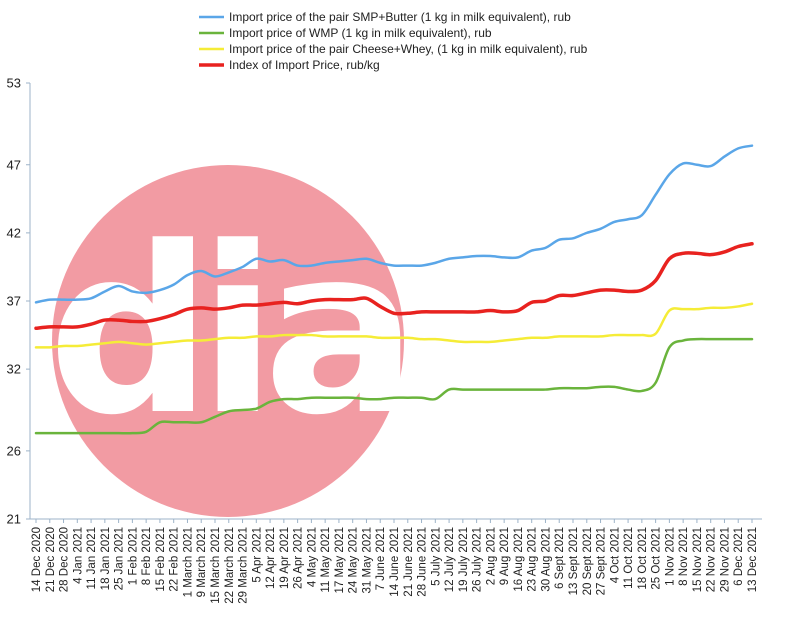 The height and width of the screenshot is (629, 794). I want to click on x-tick-label: 26 July 2021, so click(478, 559).